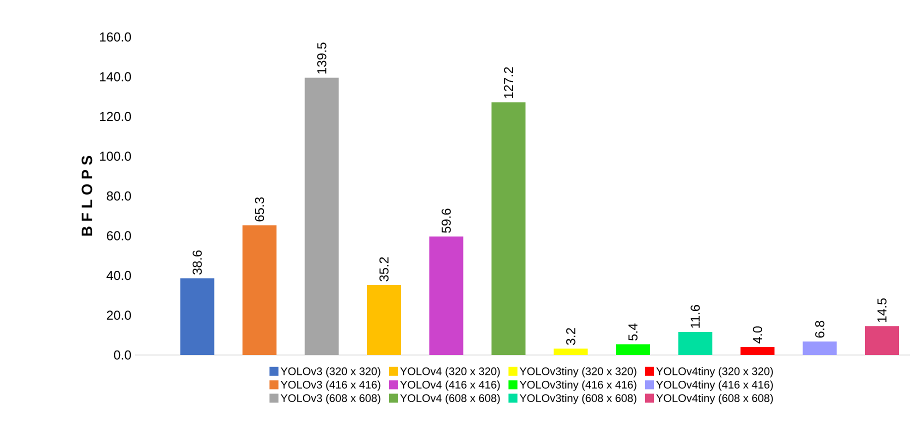 Image resolution: width=915 pixels, height=429 pixels. What do you see at coordinates (714, 399) in the screenshot?
I see `legend-label: YOLOv4tiny (608 x 608)` at bounding box center [714, 399].